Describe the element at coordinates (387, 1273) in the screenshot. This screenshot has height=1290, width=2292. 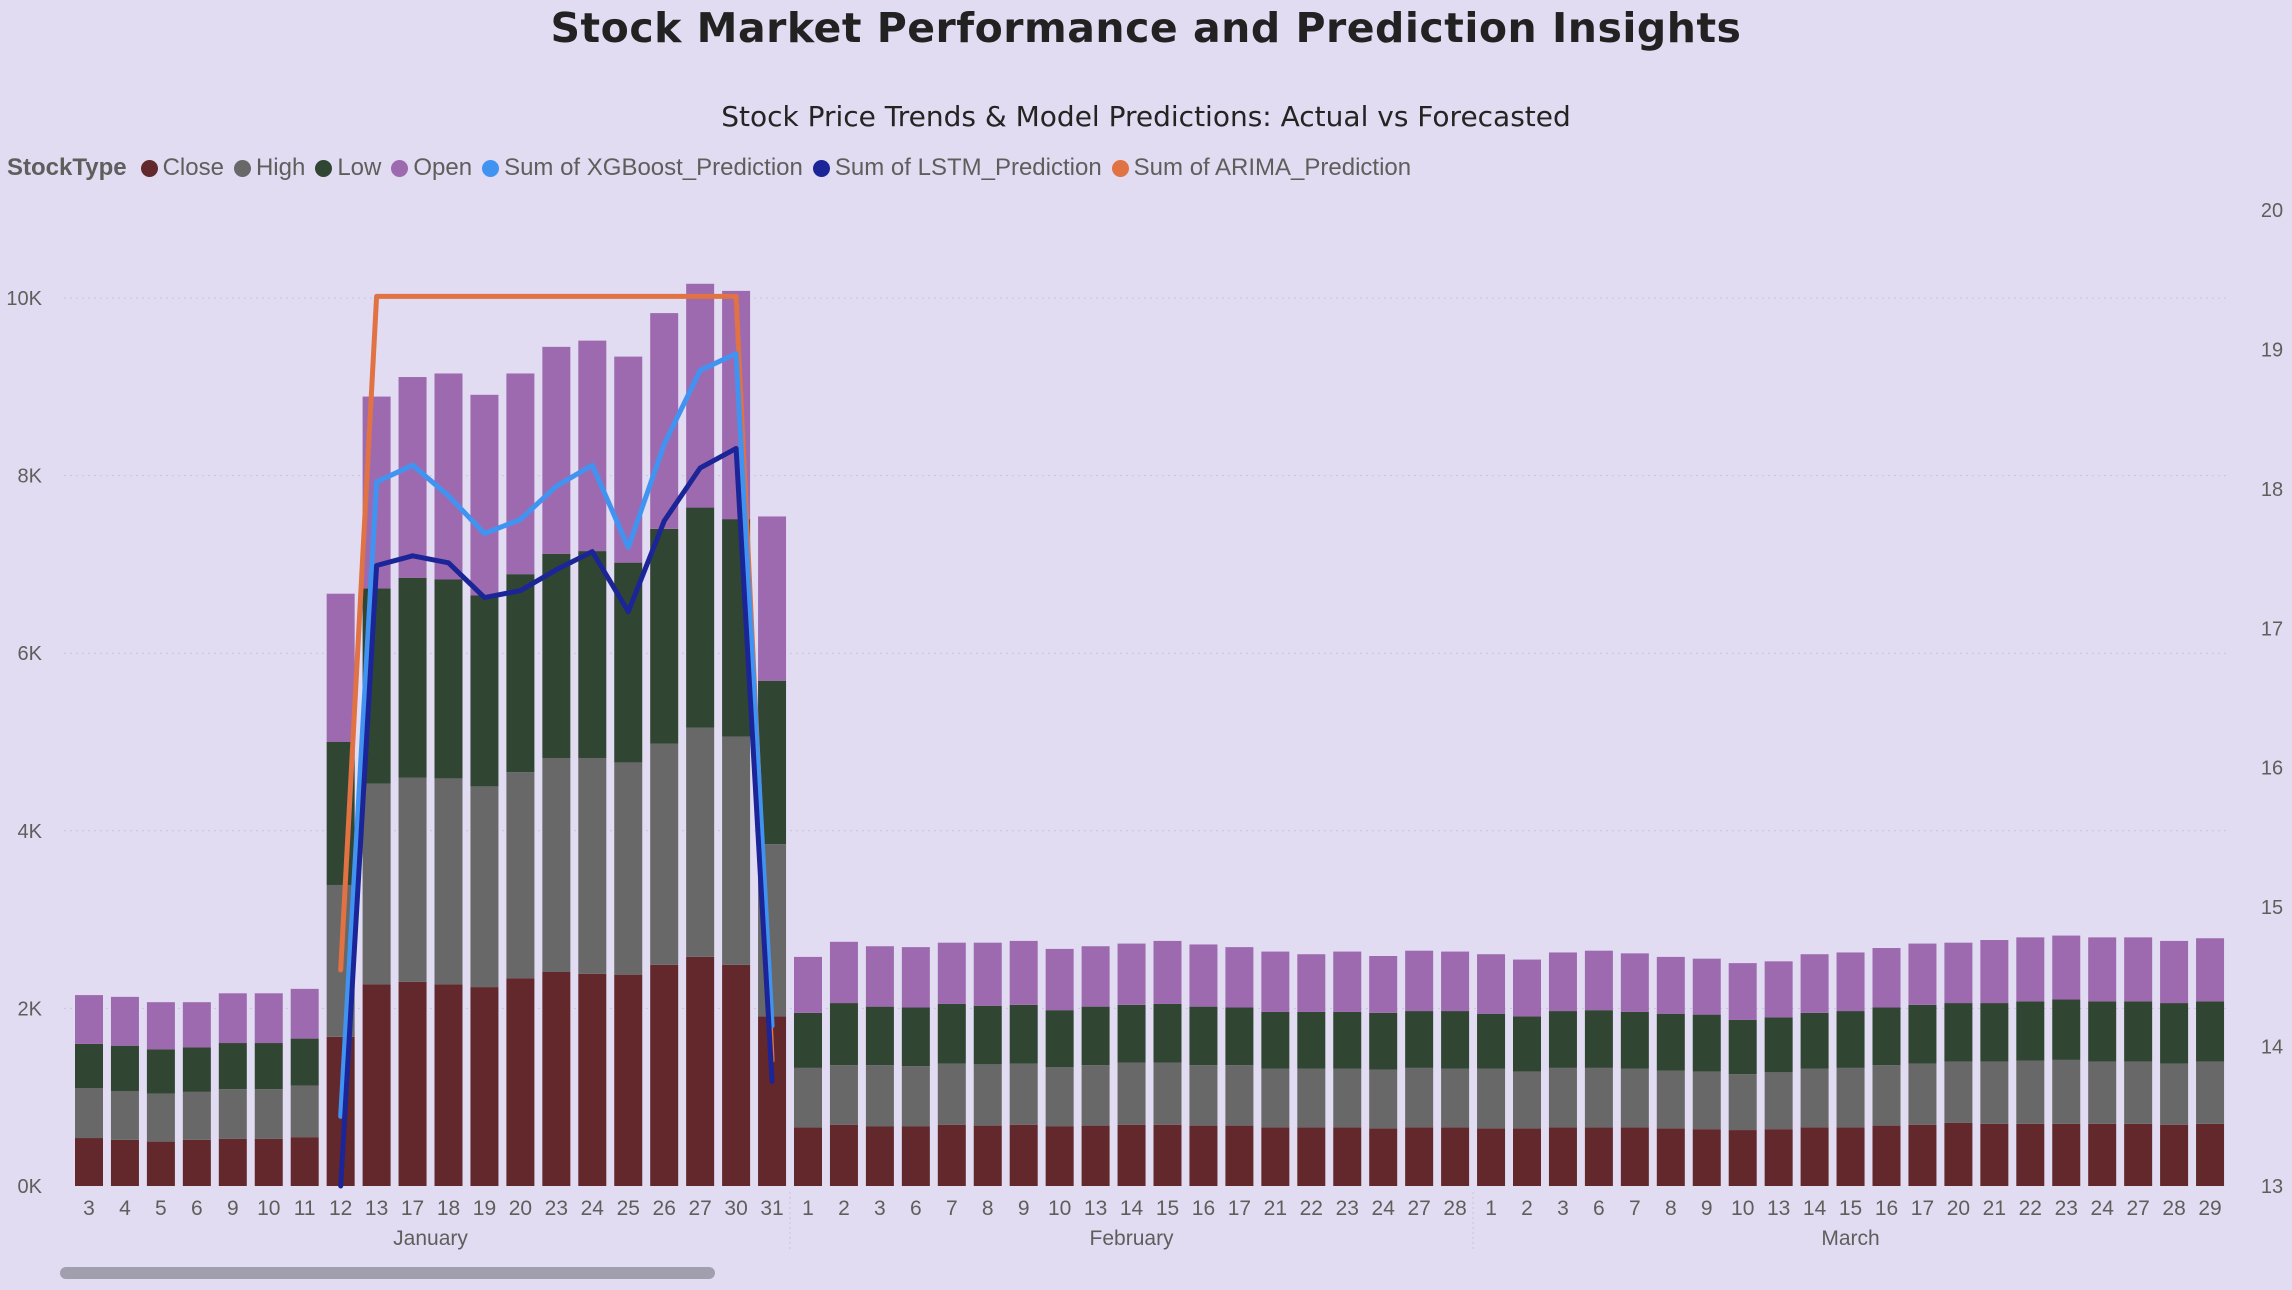
I see `horizontal-scrollbar` at that location.